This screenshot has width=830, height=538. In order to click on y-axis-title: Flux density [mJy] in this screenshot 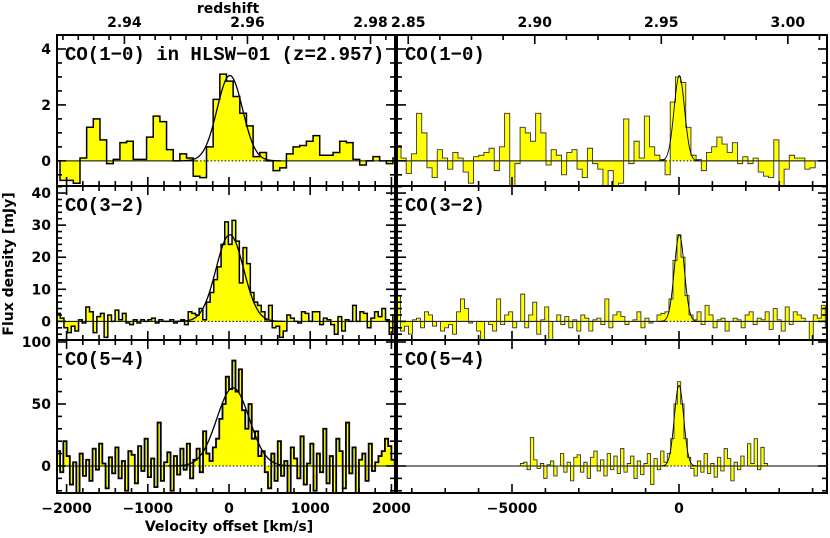, I will do `click(9, 263)`.